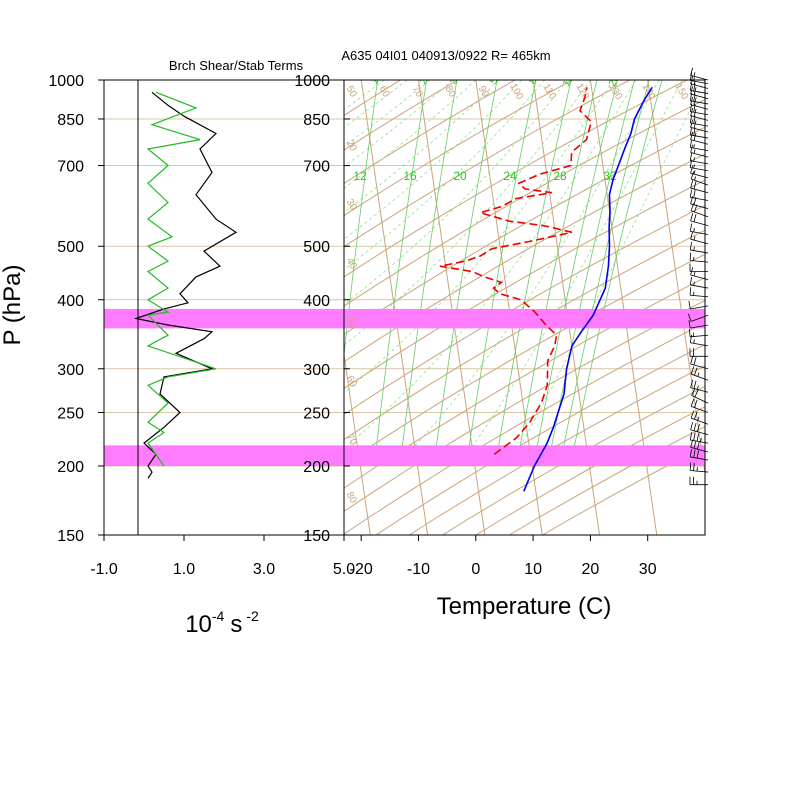 The height and width of the screenshot is (800, 800). Describe the element at coordinates (316, 167) in the screenshot. I see `skewt-y-tick-label: 700` at that location.